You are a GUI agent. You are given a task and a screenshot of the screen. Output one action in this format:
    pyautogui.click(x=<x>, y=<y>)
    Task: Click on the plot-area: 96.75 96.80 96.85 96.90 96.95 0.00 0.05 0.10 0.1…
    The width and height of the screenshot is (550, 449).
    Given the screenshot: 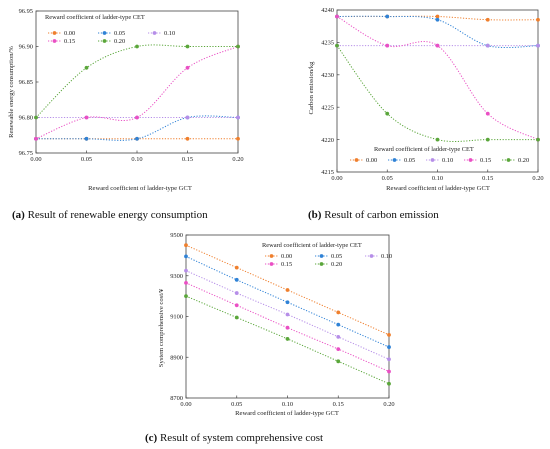 What is the action you would take?
    pyautogui.click(x=131, y=85)
    